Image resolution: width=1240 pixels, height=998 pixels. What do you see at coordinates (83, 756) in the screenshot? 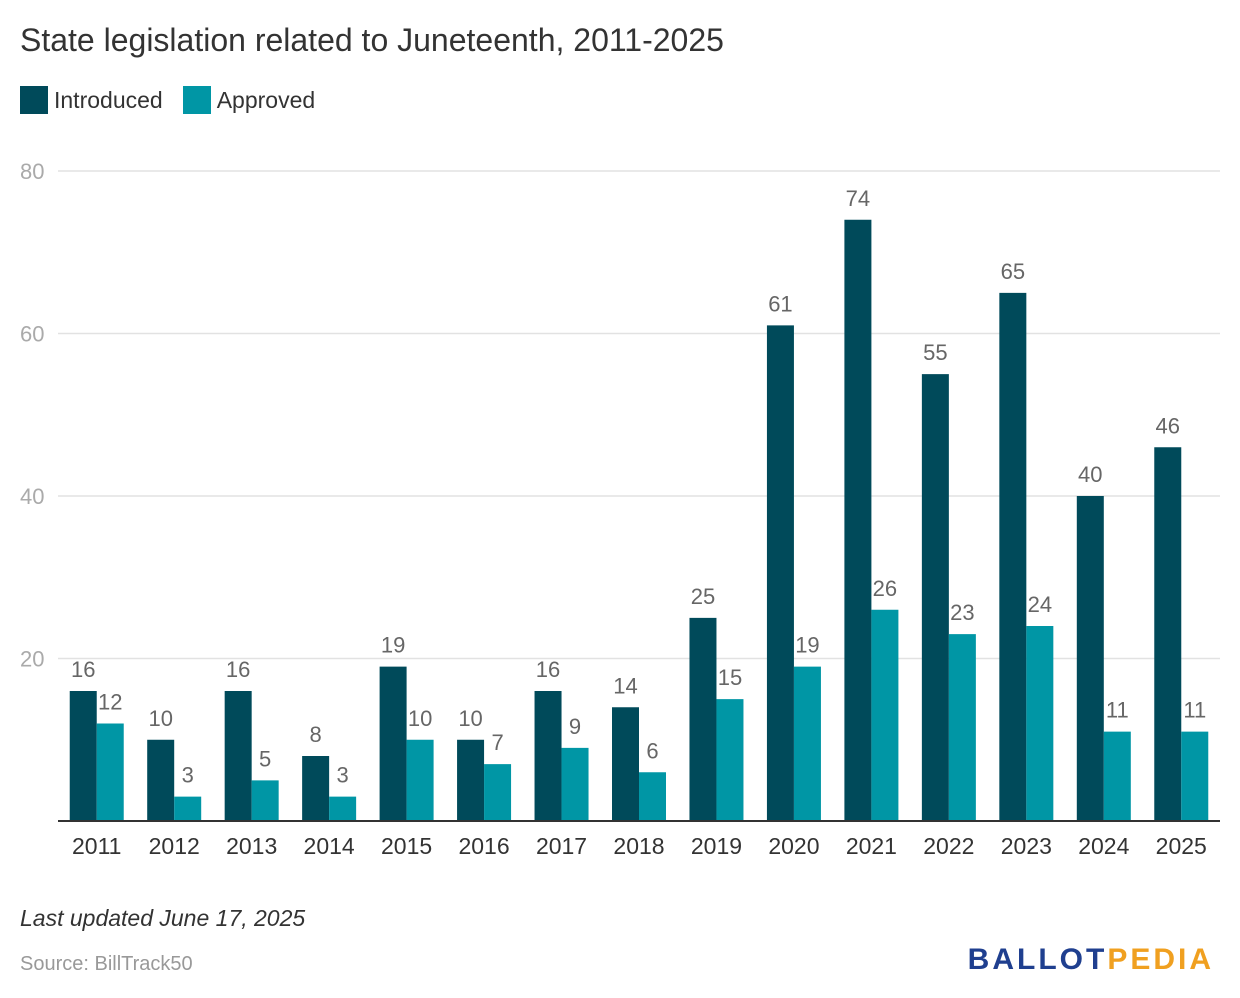
I see `bar-introduced-2011` at bounding box center [83, 756].